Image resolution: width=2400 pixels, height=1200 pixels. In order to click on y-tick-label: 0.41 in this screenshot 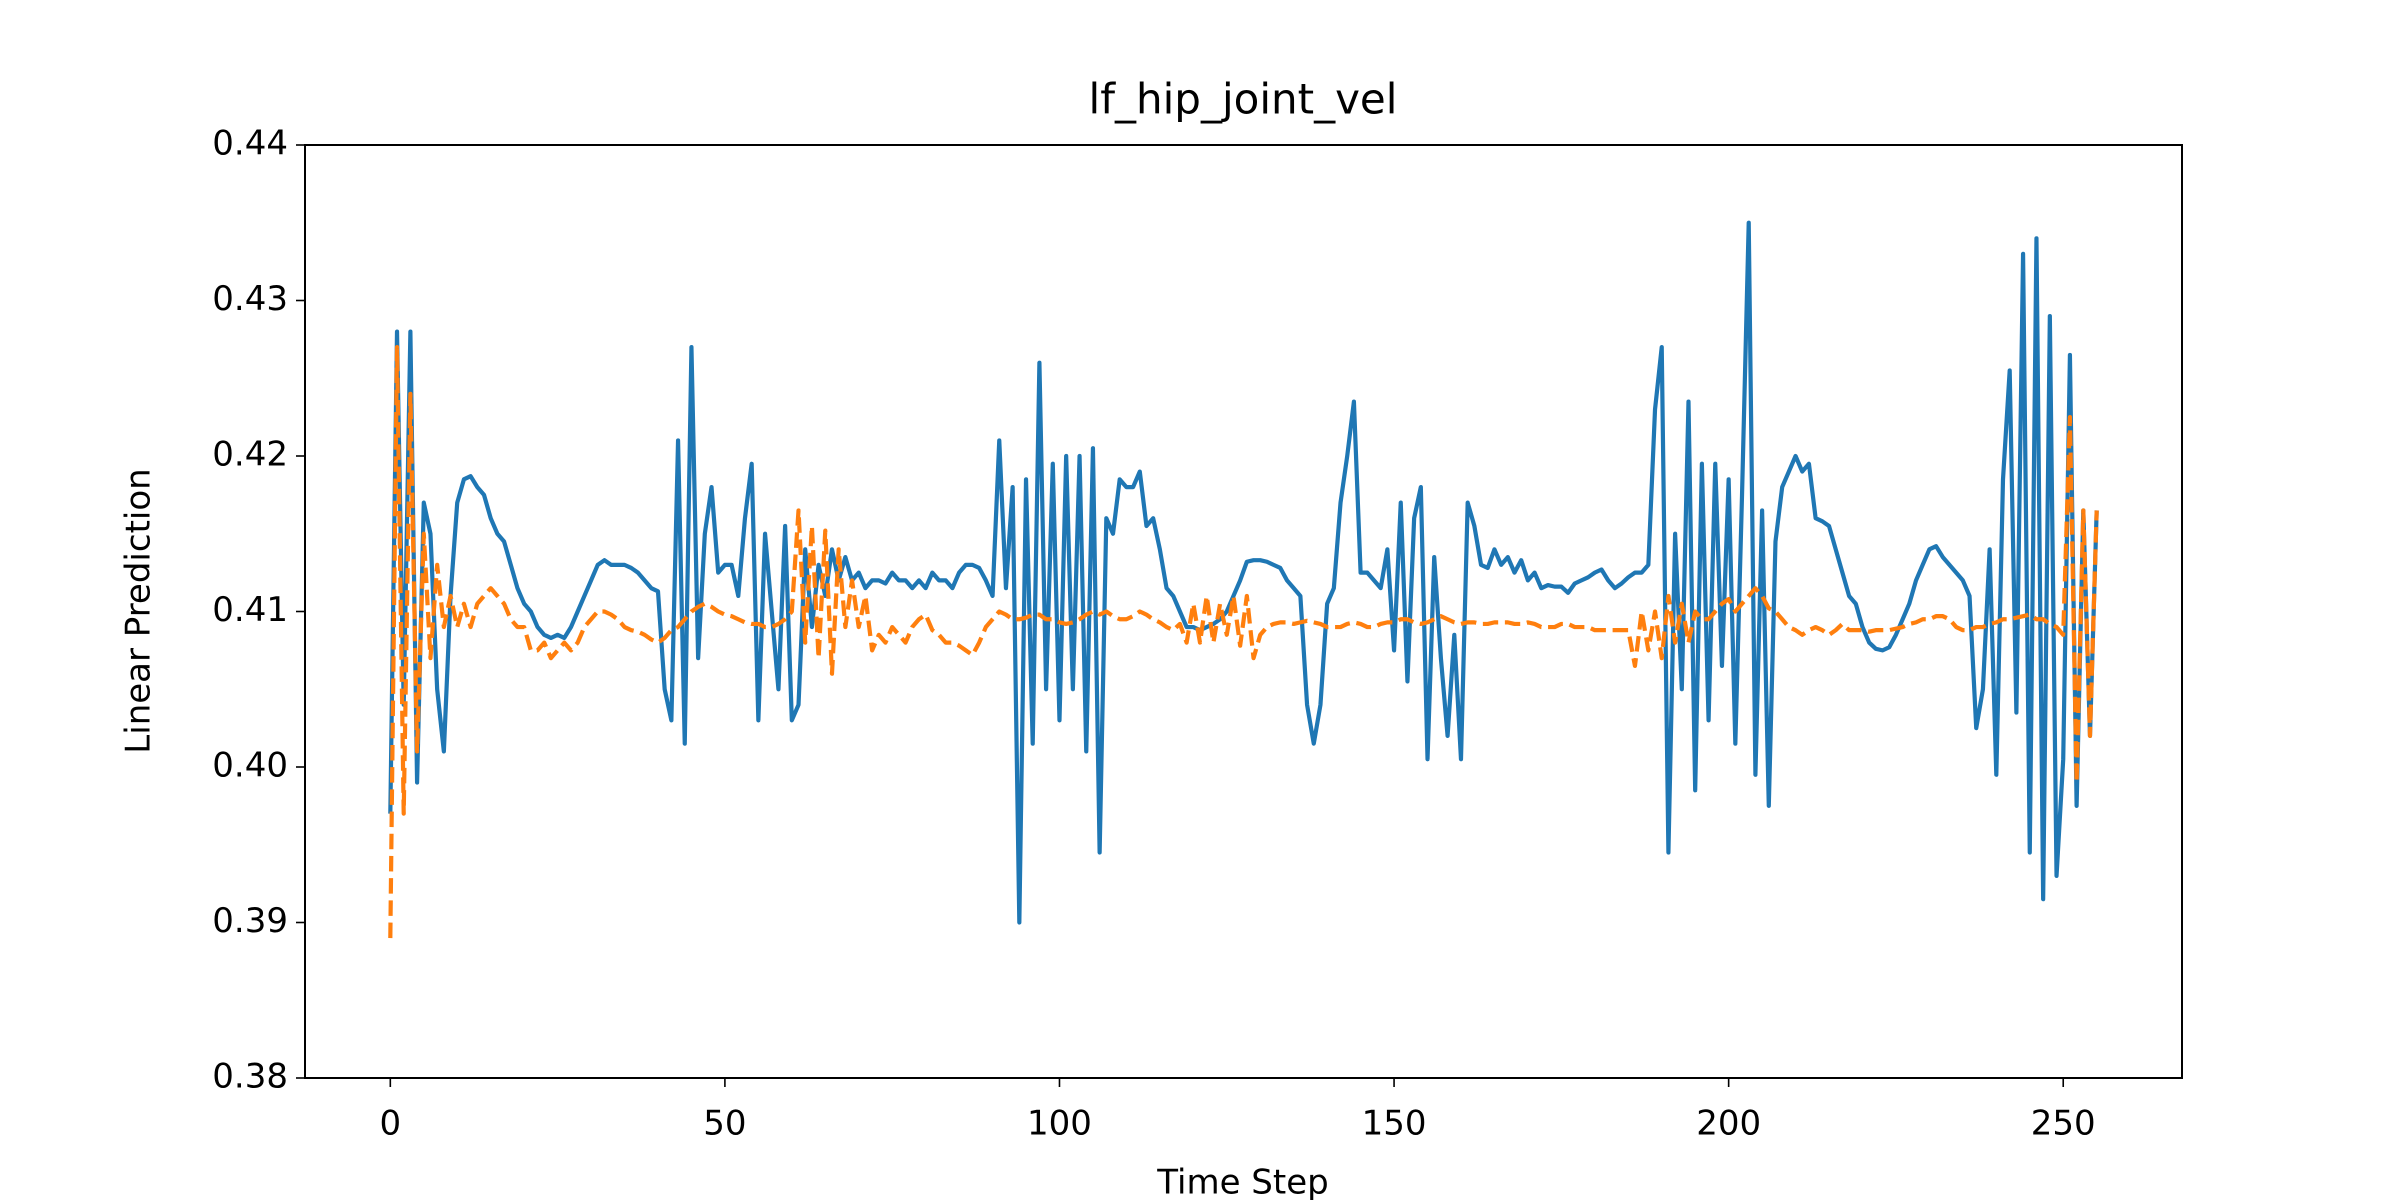, I will do `click(250, 610)`.